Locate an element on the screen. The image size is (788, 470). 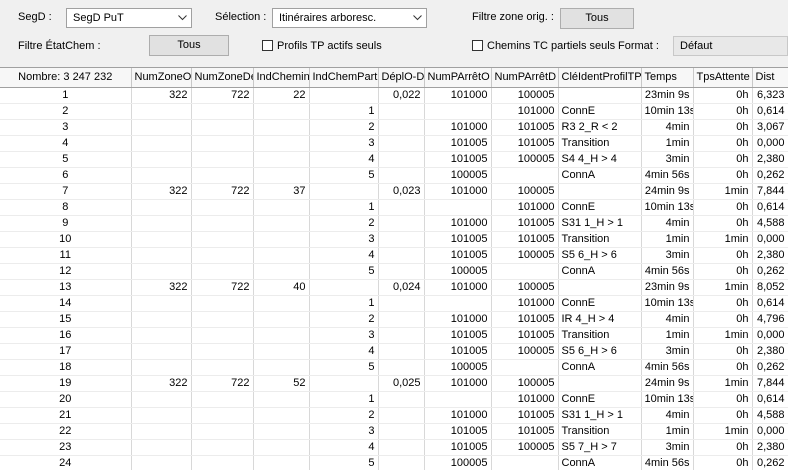
column-header: Dist is located at coordinates (770, 78).